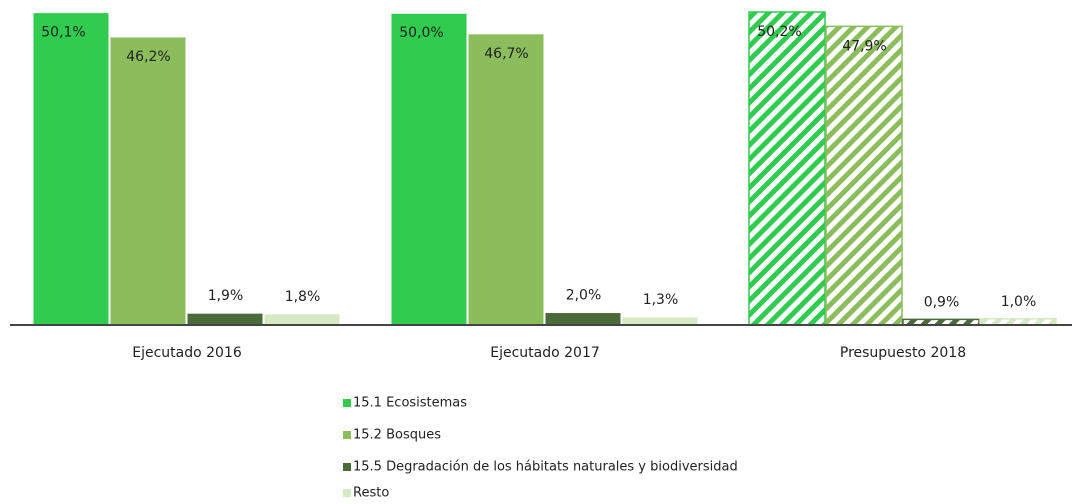 This screenshot has width=1072, height=504. I want to click on data-label: 50,2%, so click(779, 32).